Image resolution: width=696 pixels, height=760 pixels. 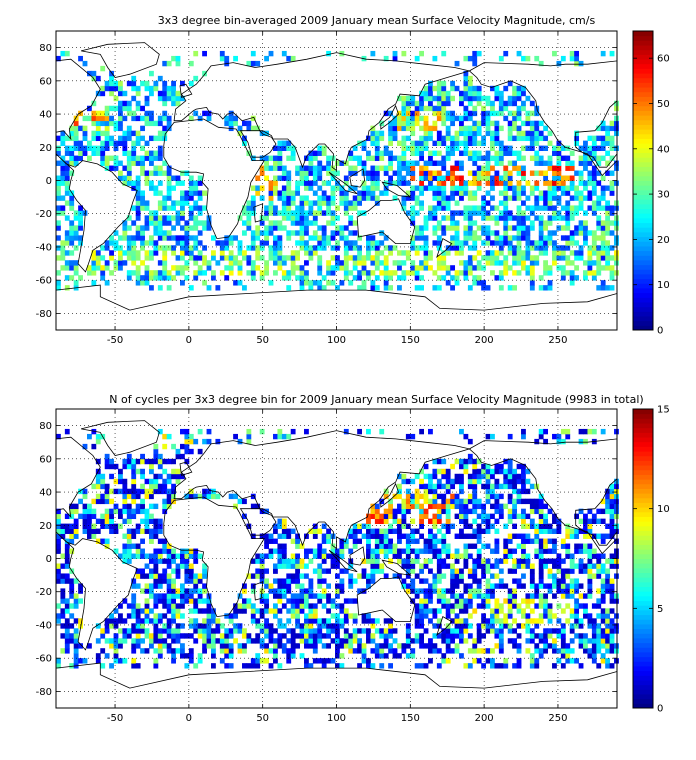 I want to click on colorbar-tick-label: 20, so click(x=663, y=240).